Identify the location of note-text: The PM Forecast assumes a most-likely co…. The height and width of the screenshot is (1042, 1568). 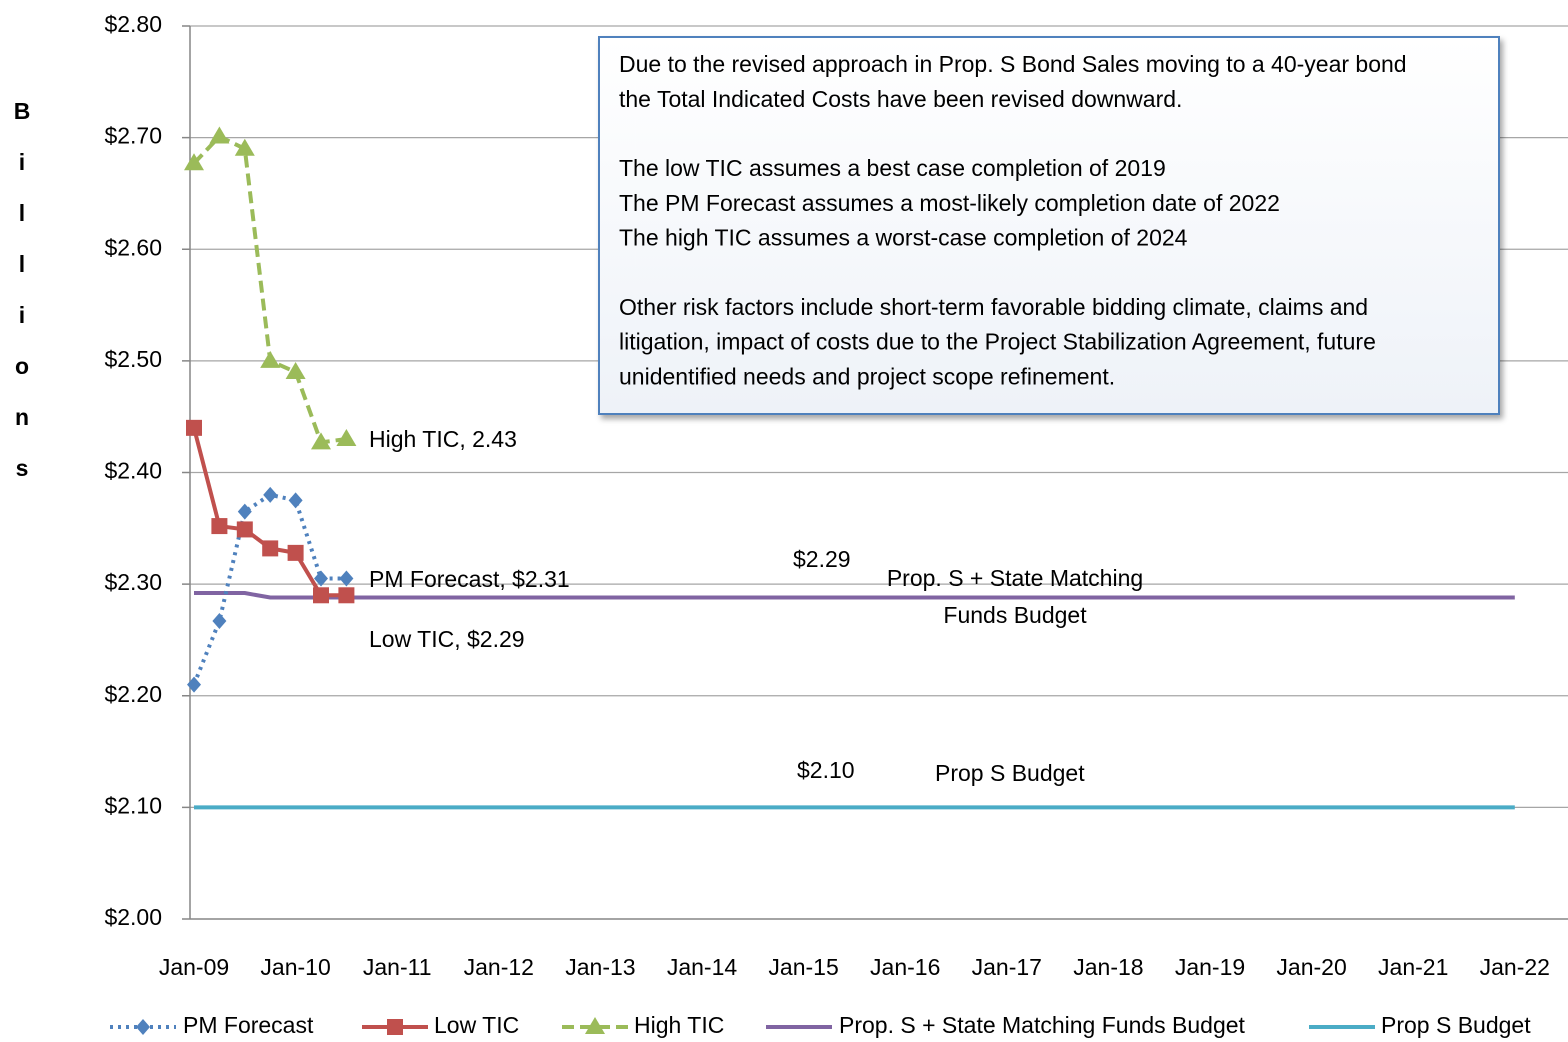
(949, 203).